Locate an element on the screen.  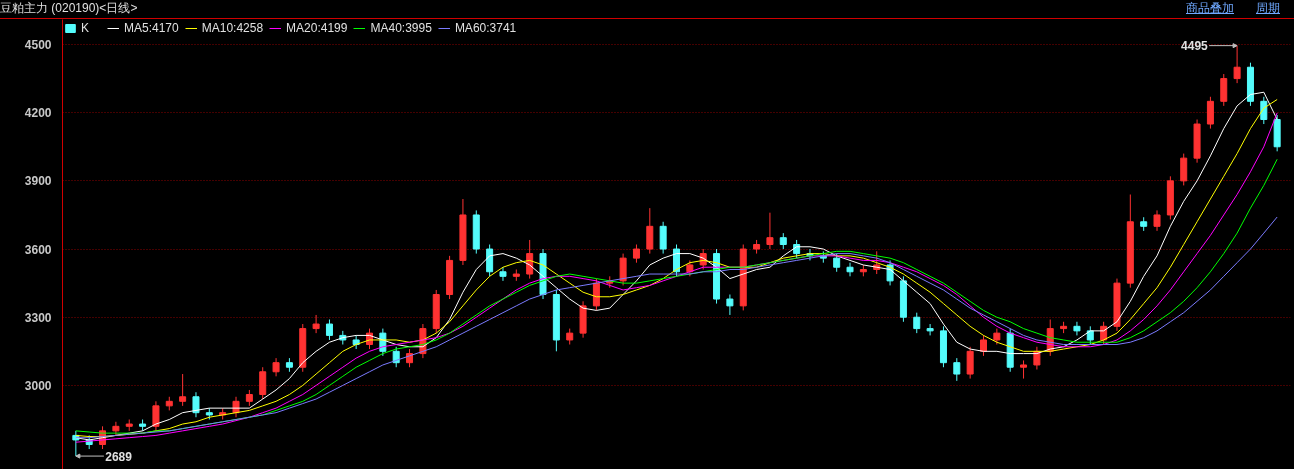
annotation: 4495 is located at coordinates (1195, 46).